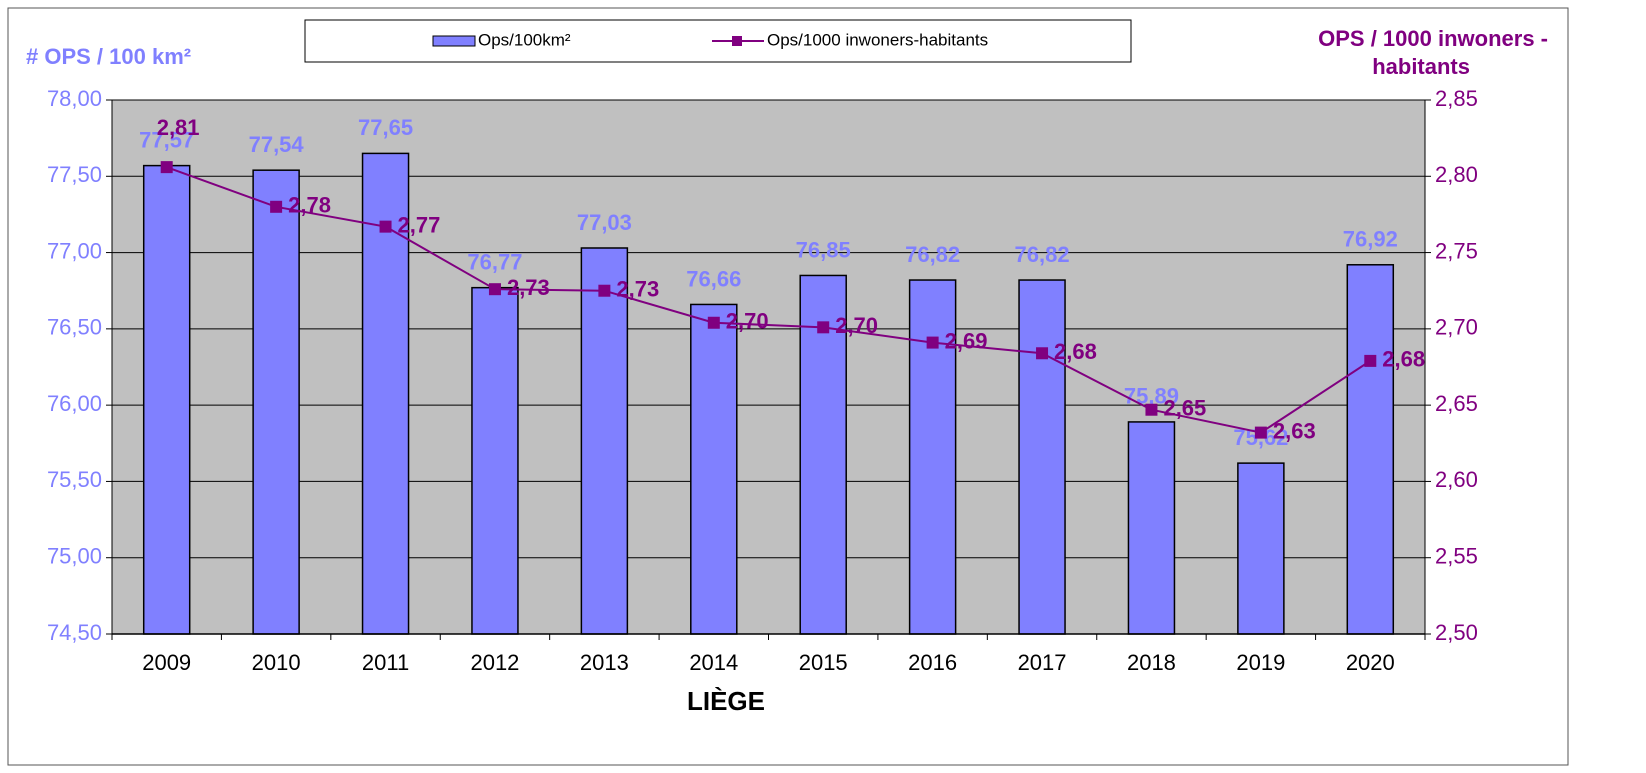  Describe the element at coordinates (74, 250) in the screenshot. I see `y-tick-label: 77,00` at that location.